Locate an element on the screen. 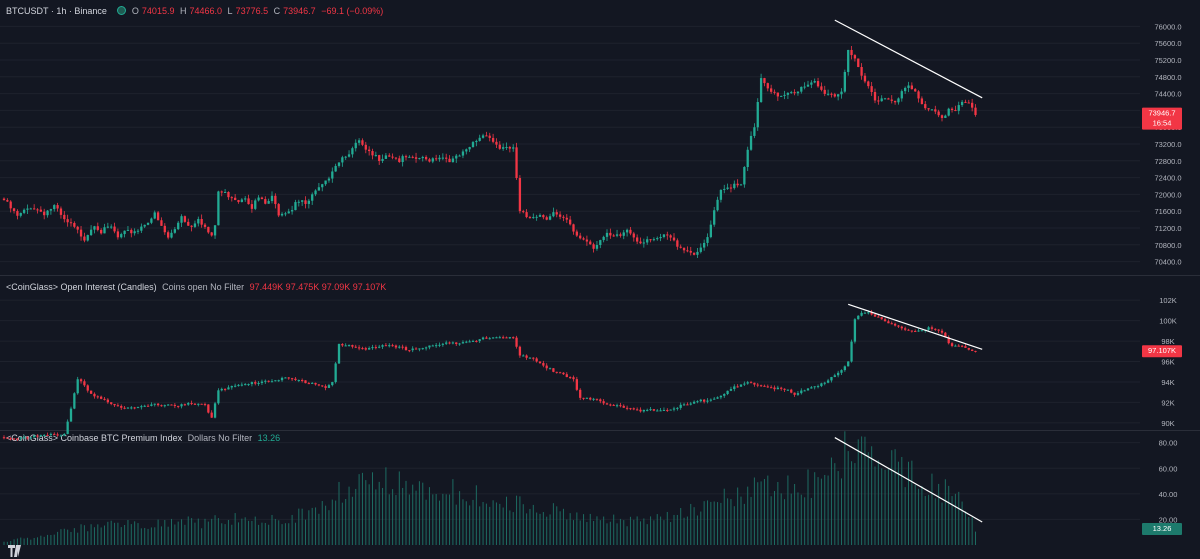  symbol-title: BTCUSDT · 1h · Binance is located at coordinates (56, 11).